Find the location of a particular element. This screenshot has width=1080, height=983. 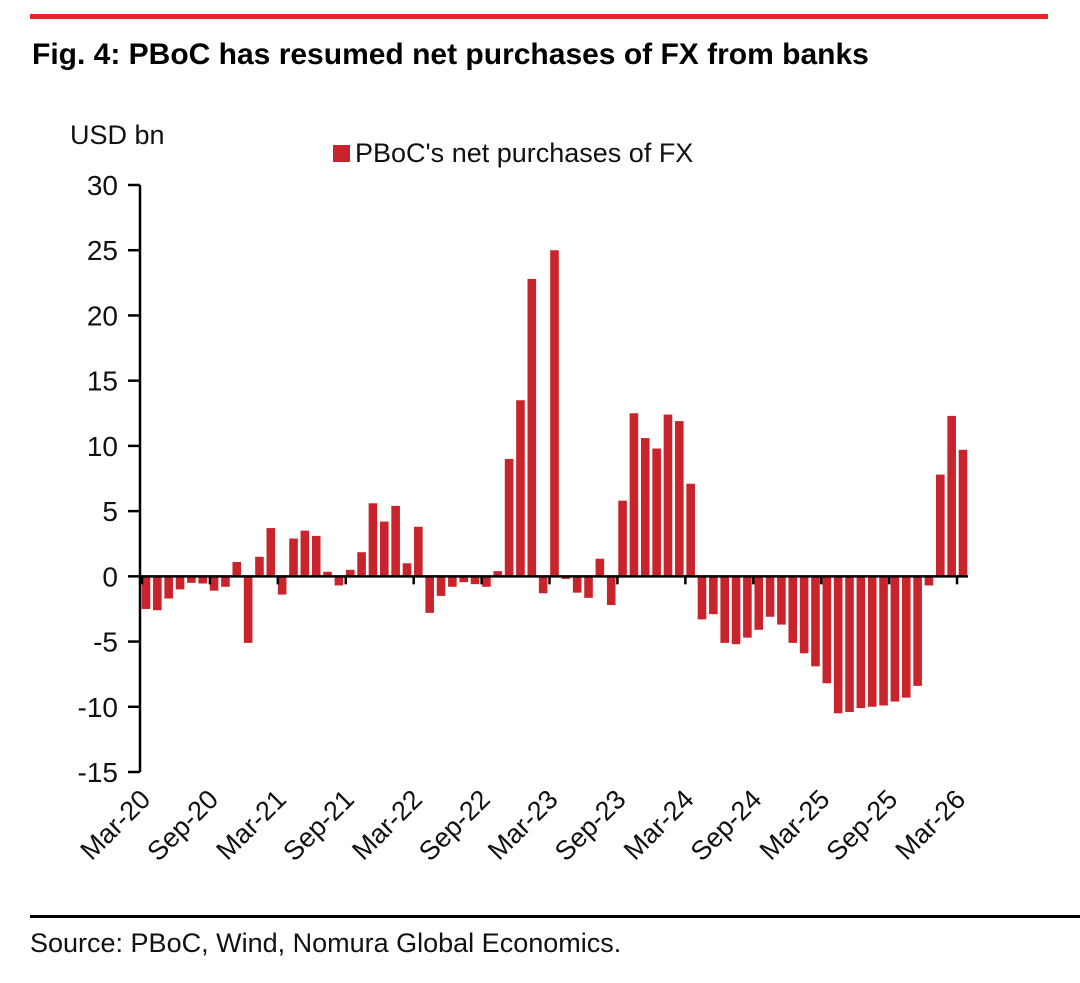

y-tick-label: 25 is located at coordinates (102, 250).